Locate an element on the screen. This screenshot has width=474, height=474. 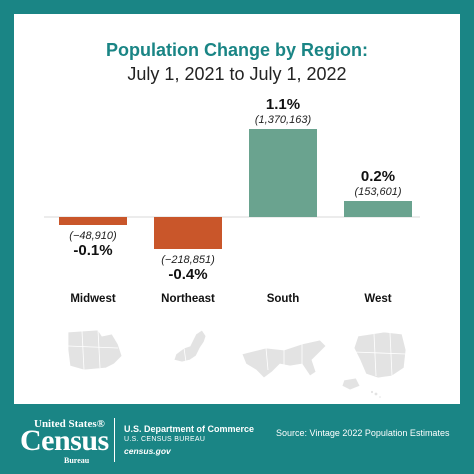
bureau-label: U.S. CENSUS BUREAU is located at coordinates (165, 439).